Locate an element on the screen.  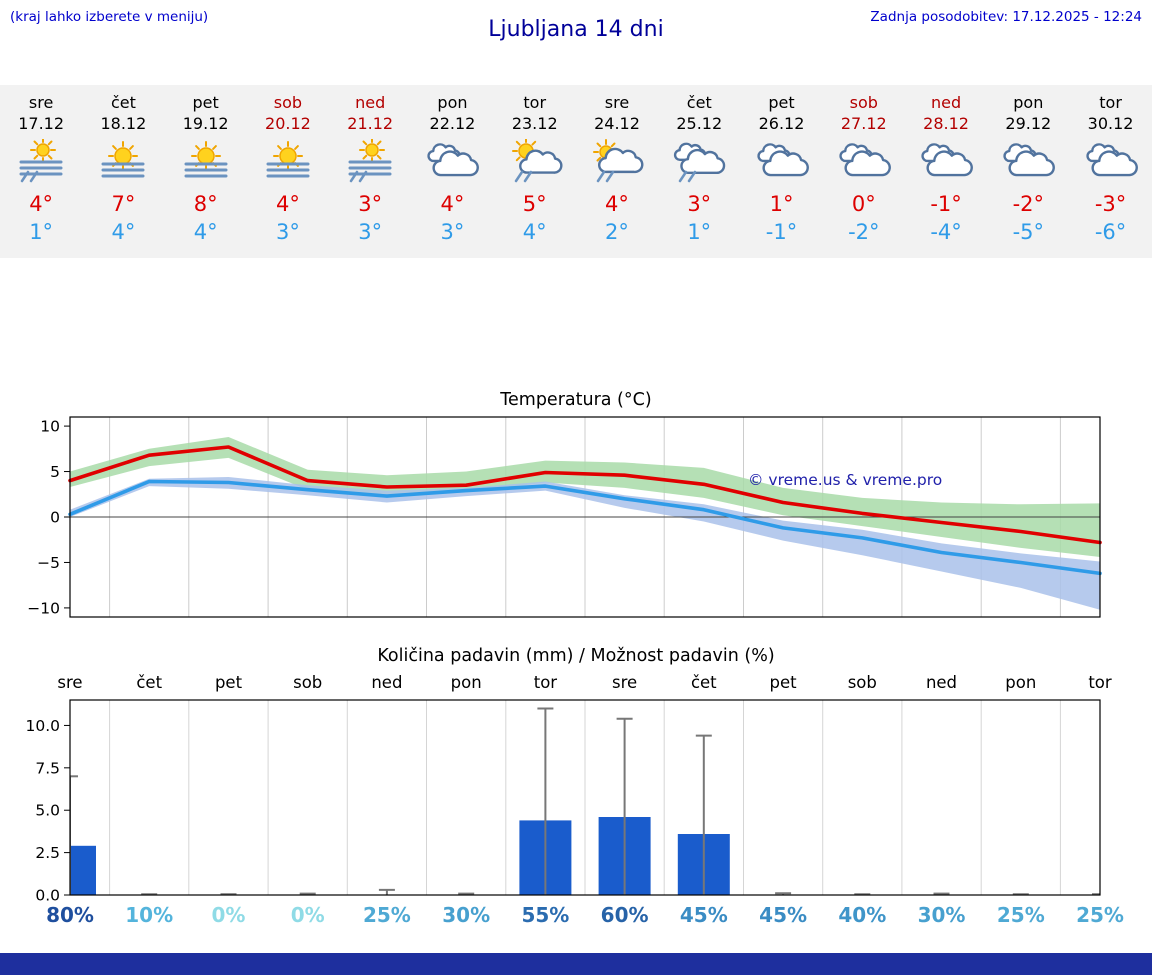
temp-max: -1° is located at coordinates (946, 204).